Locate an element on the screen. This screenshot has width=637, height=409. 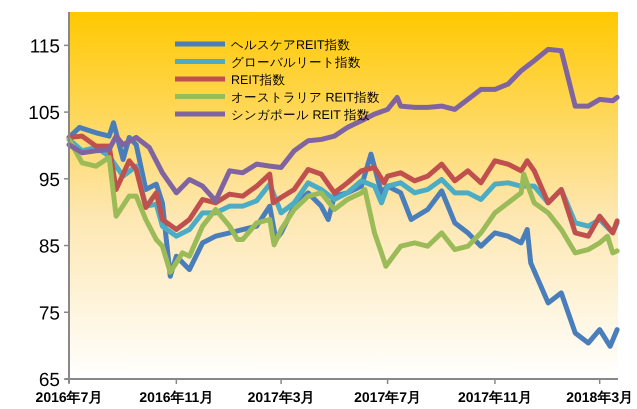
y-tick-label: 95 is located at coordinates (49, 180).